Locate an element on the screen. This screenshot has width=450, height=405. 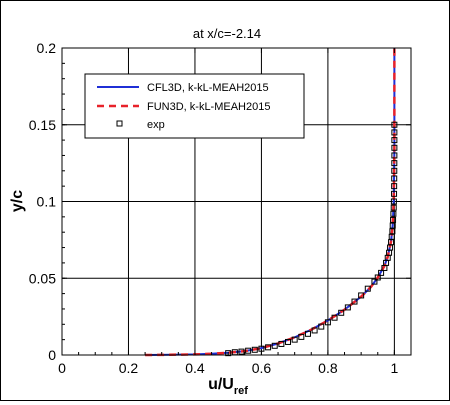
x-tick-label: 0.4 is located at coordinates (195, 368).